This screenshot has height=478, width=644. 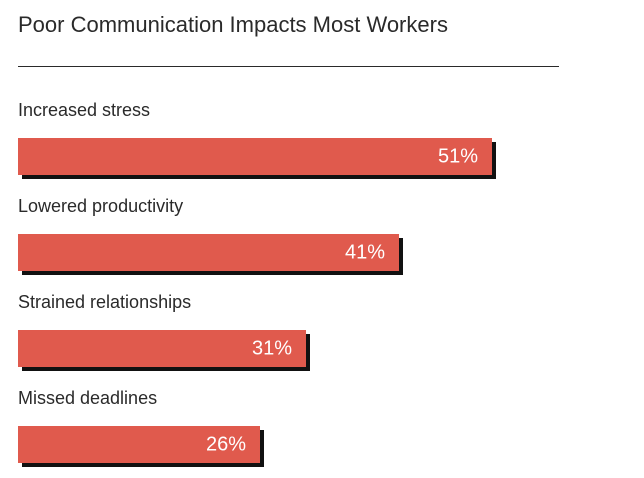 What do you see at coordinates (288, 66) in the screenshot?
I see `title-divider` at bounding box center [288, 66].